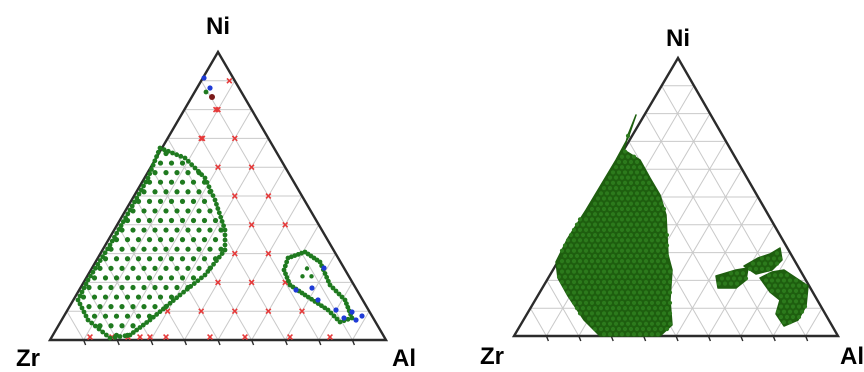  What do you see at coordinates (218, 26) in the screenshot?
I see `vertex-label-ni-left: Ni` at bounding box center [218, 26].